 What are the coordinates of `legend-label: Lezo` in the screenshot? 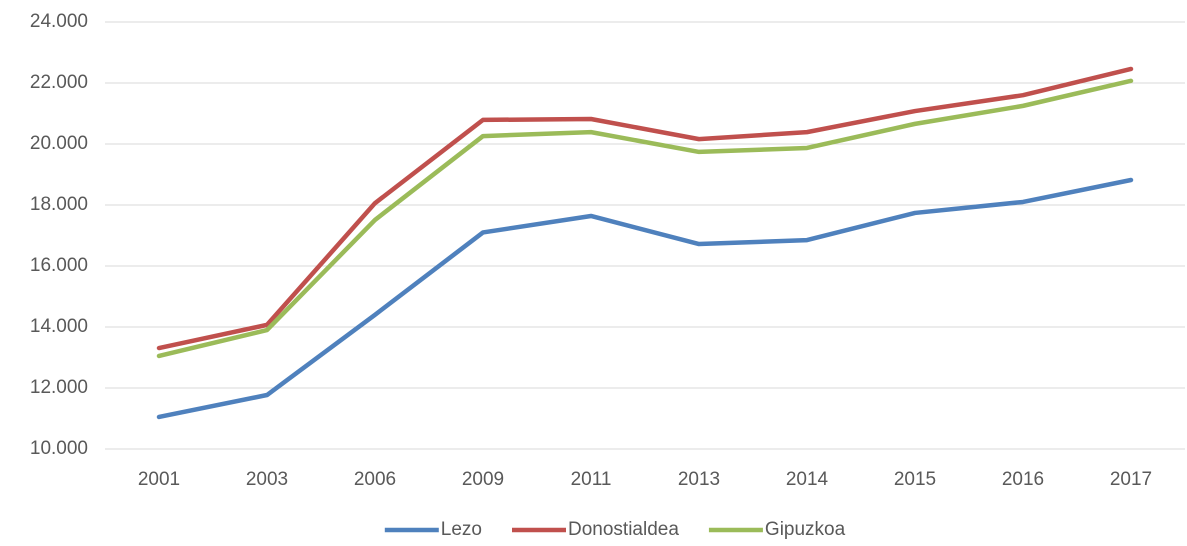 It's located at (461, 529).